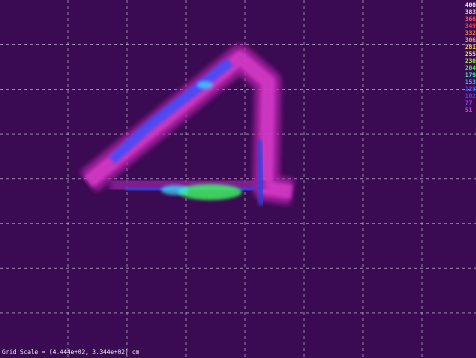  What do you see at coordinates (470, 61) in the screenshot?
I see `legend-label: 230` at bounding box center [470, 61].